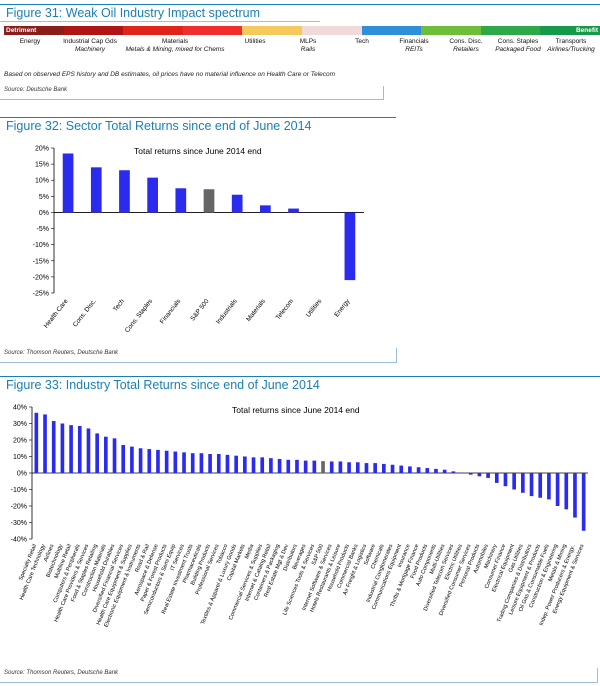  I want to click on spectrum-category-label: Utilities, so click(255, 41).